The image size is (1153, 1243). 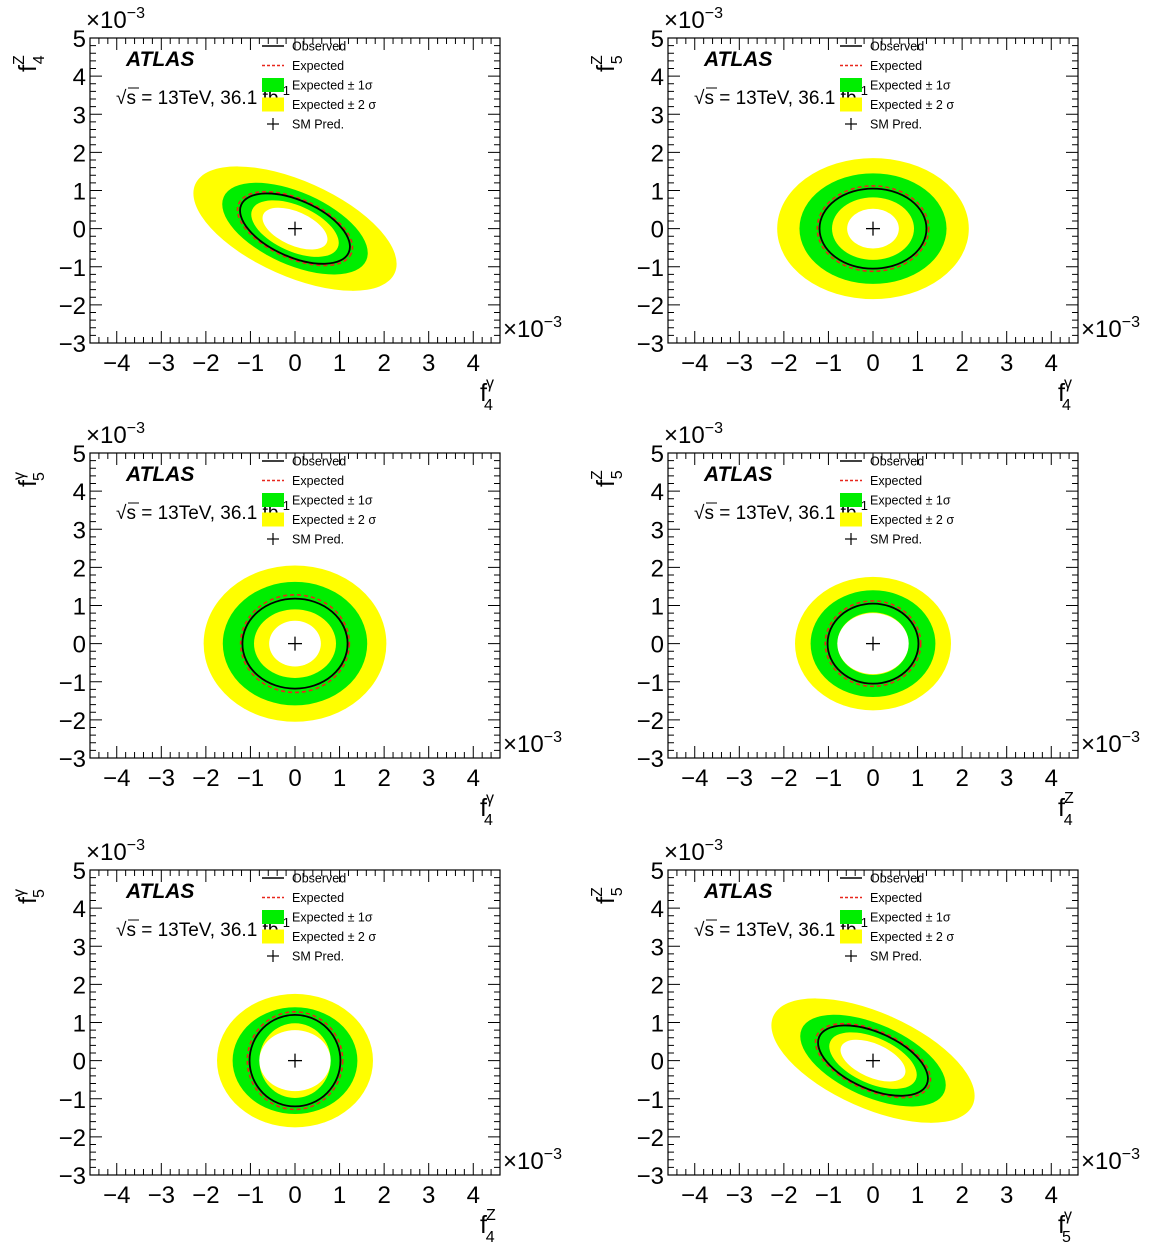 I want to click on y-axis-title-group: fZ 5, so click(x=607, y=63).